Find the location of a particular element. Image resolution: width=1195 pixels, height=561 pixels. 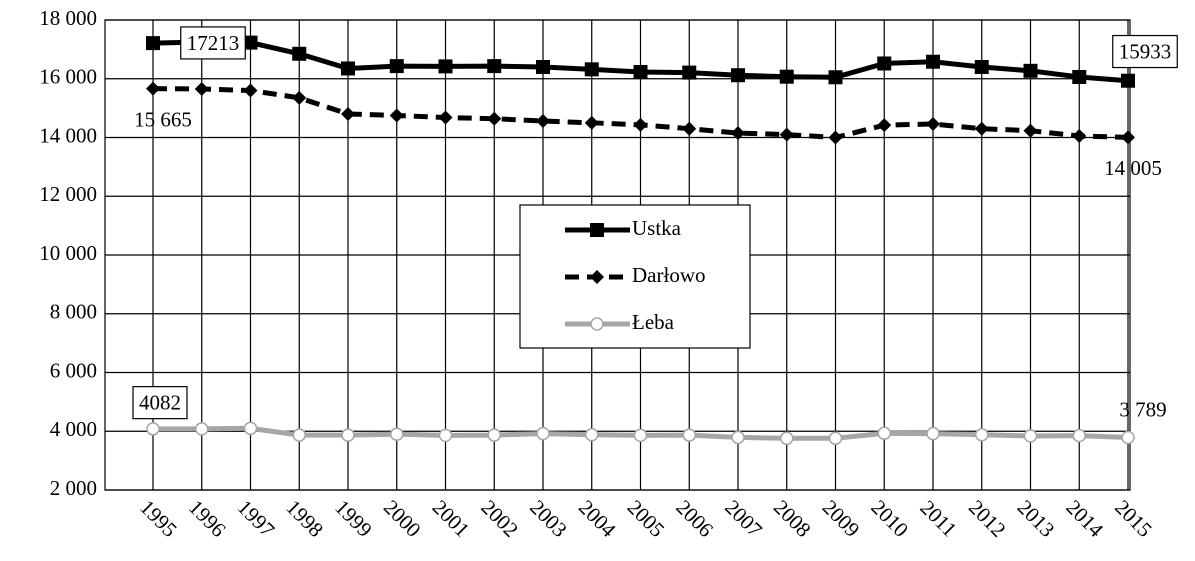

data-label: 14 005 is located at coordinates (1133, 168).